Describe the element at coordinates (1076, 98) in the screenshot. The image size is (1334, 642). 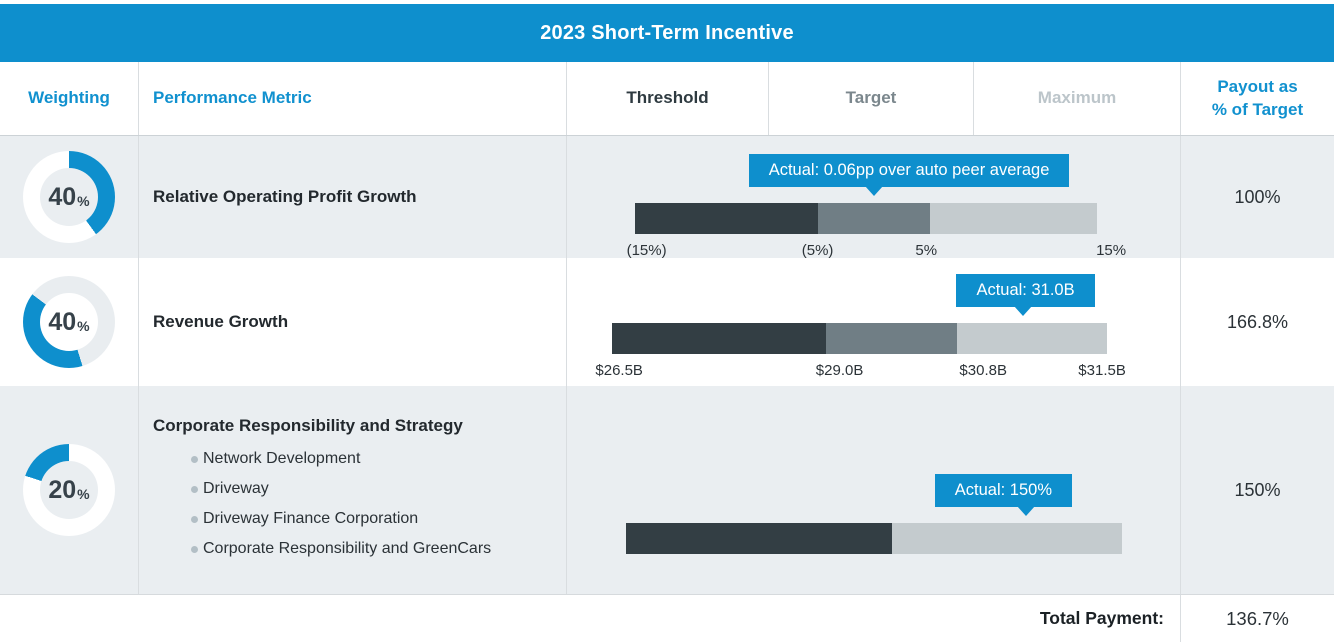
I see `header-maximum: Maximum` at that location.